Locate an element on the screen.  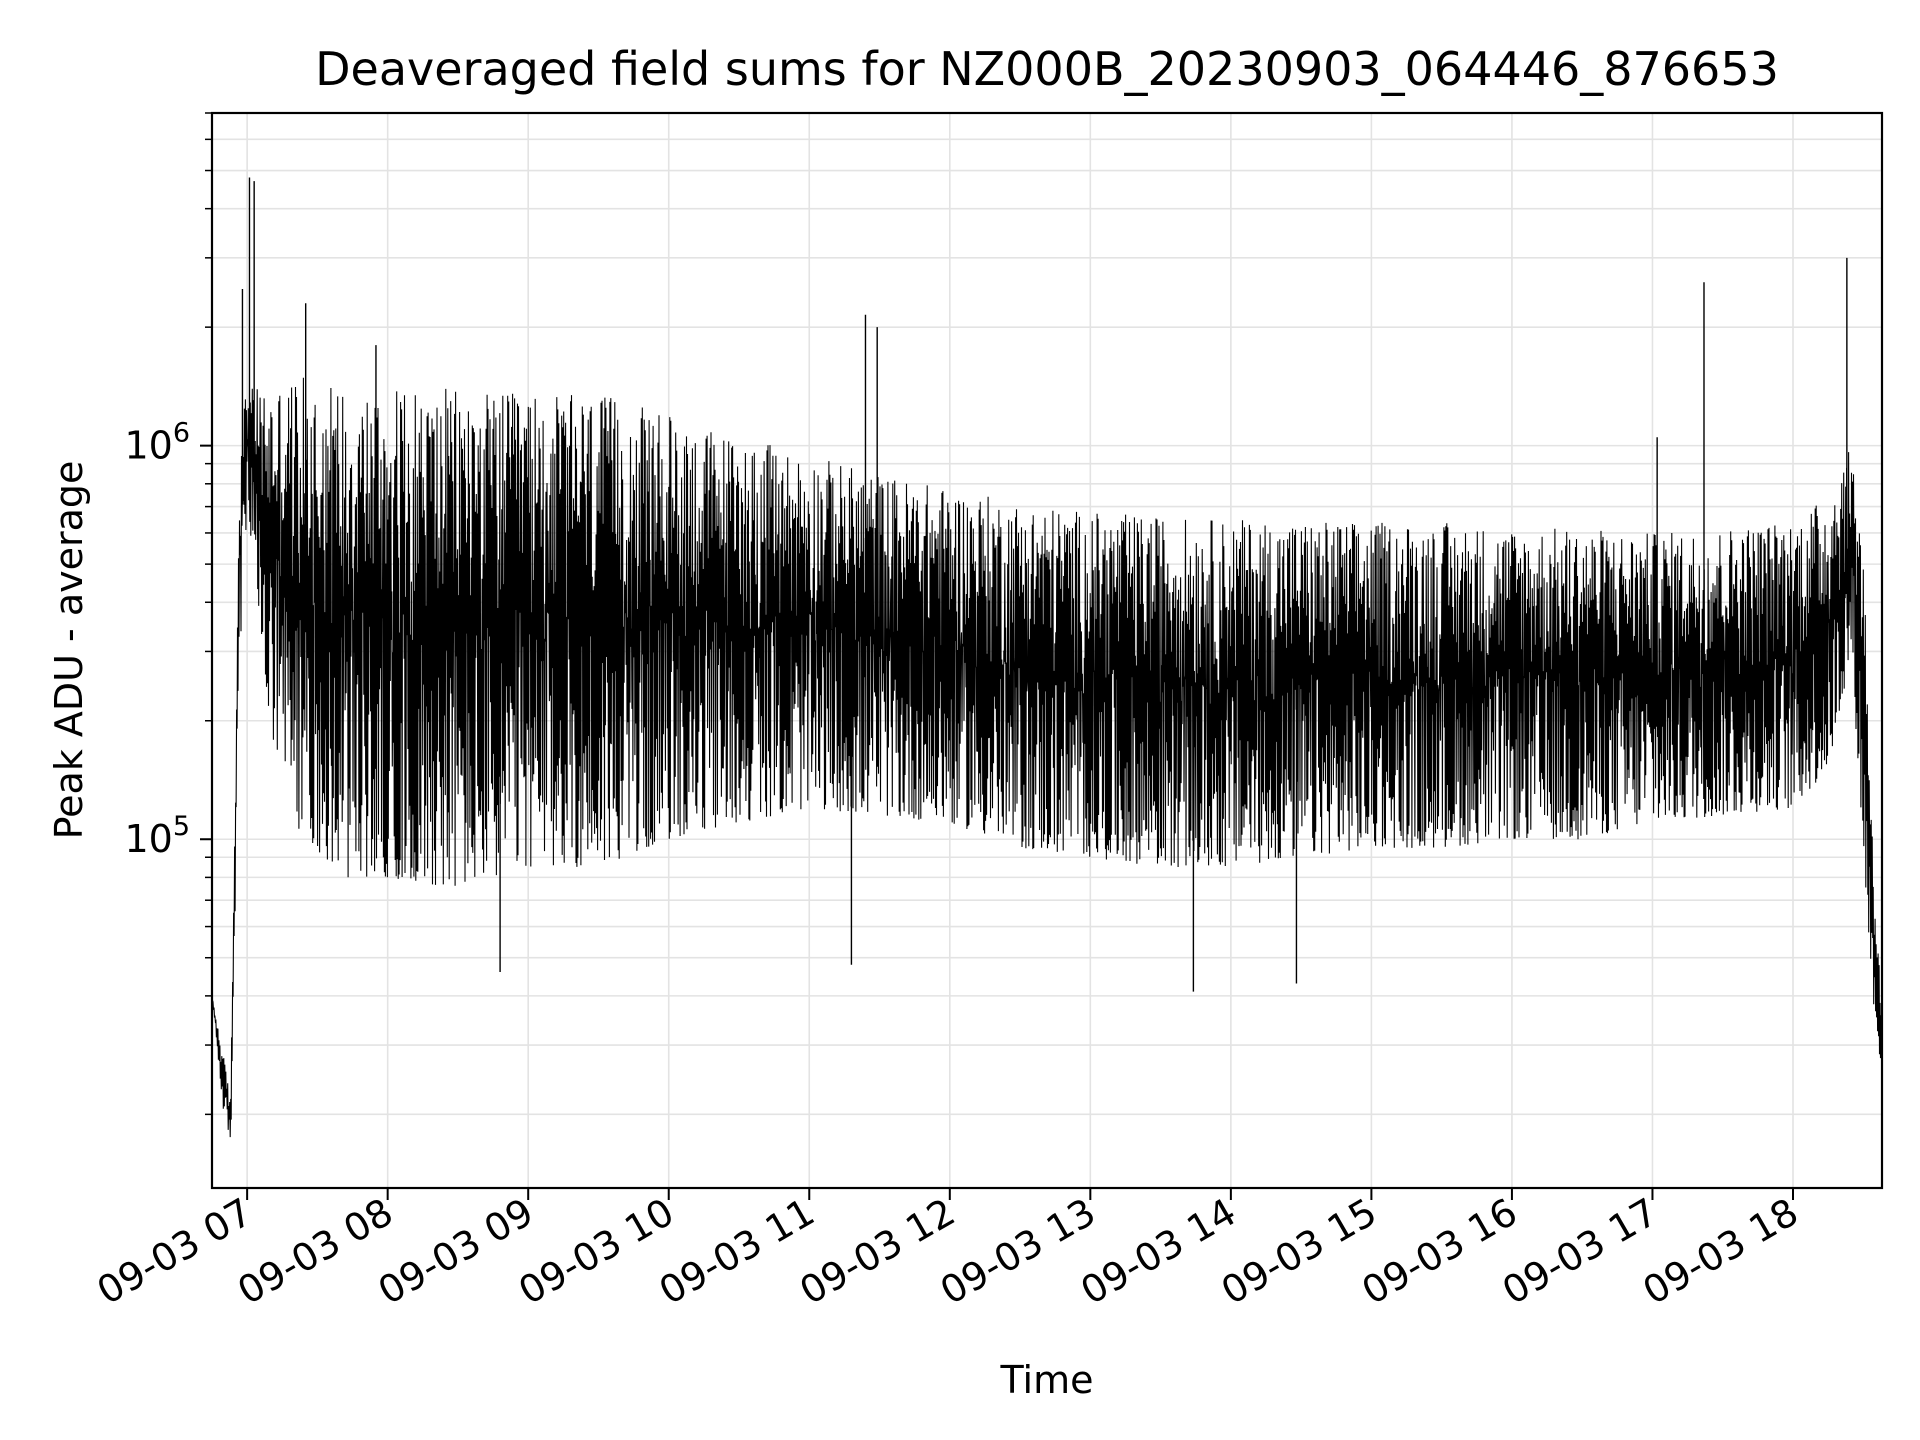
x-axis-label: Time is located at coordinates (1047, 1380).